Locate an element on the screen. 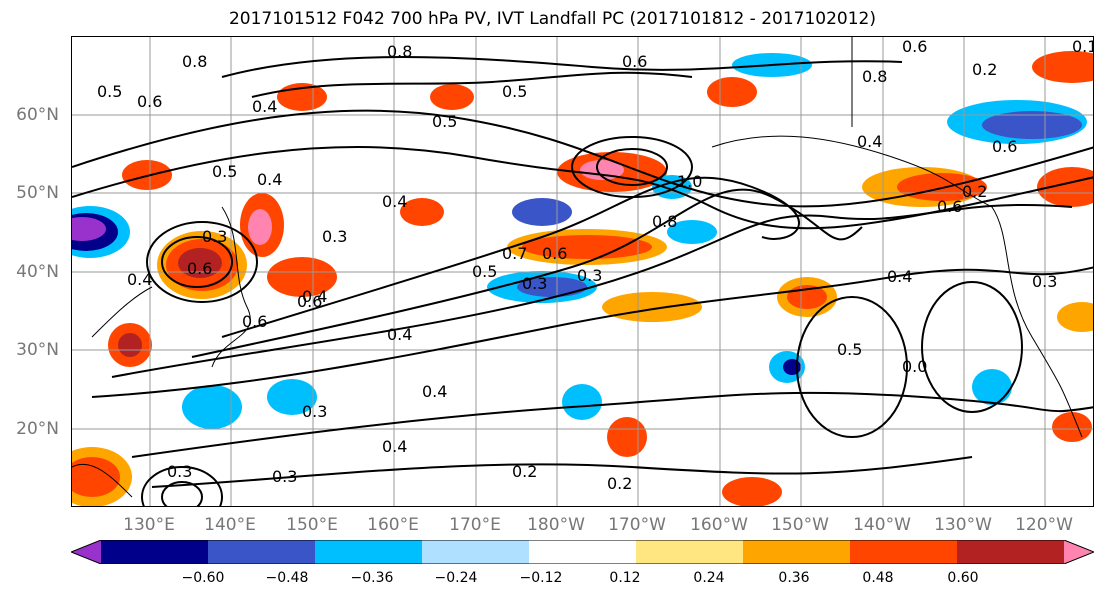 The height and width of the screenshot is (601, 1105). colorbar-segments is located at coordinates (582, 552).